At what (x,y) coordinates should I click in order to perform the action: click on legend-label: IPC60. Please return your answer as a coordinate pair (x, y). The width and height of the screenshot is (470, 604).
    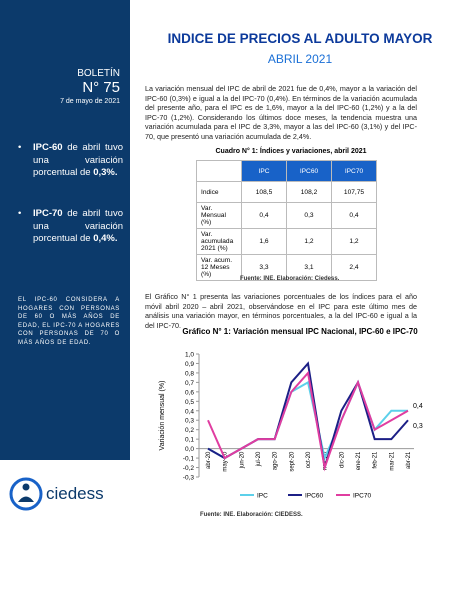
    Looking at the image, I should click on (314, 496).